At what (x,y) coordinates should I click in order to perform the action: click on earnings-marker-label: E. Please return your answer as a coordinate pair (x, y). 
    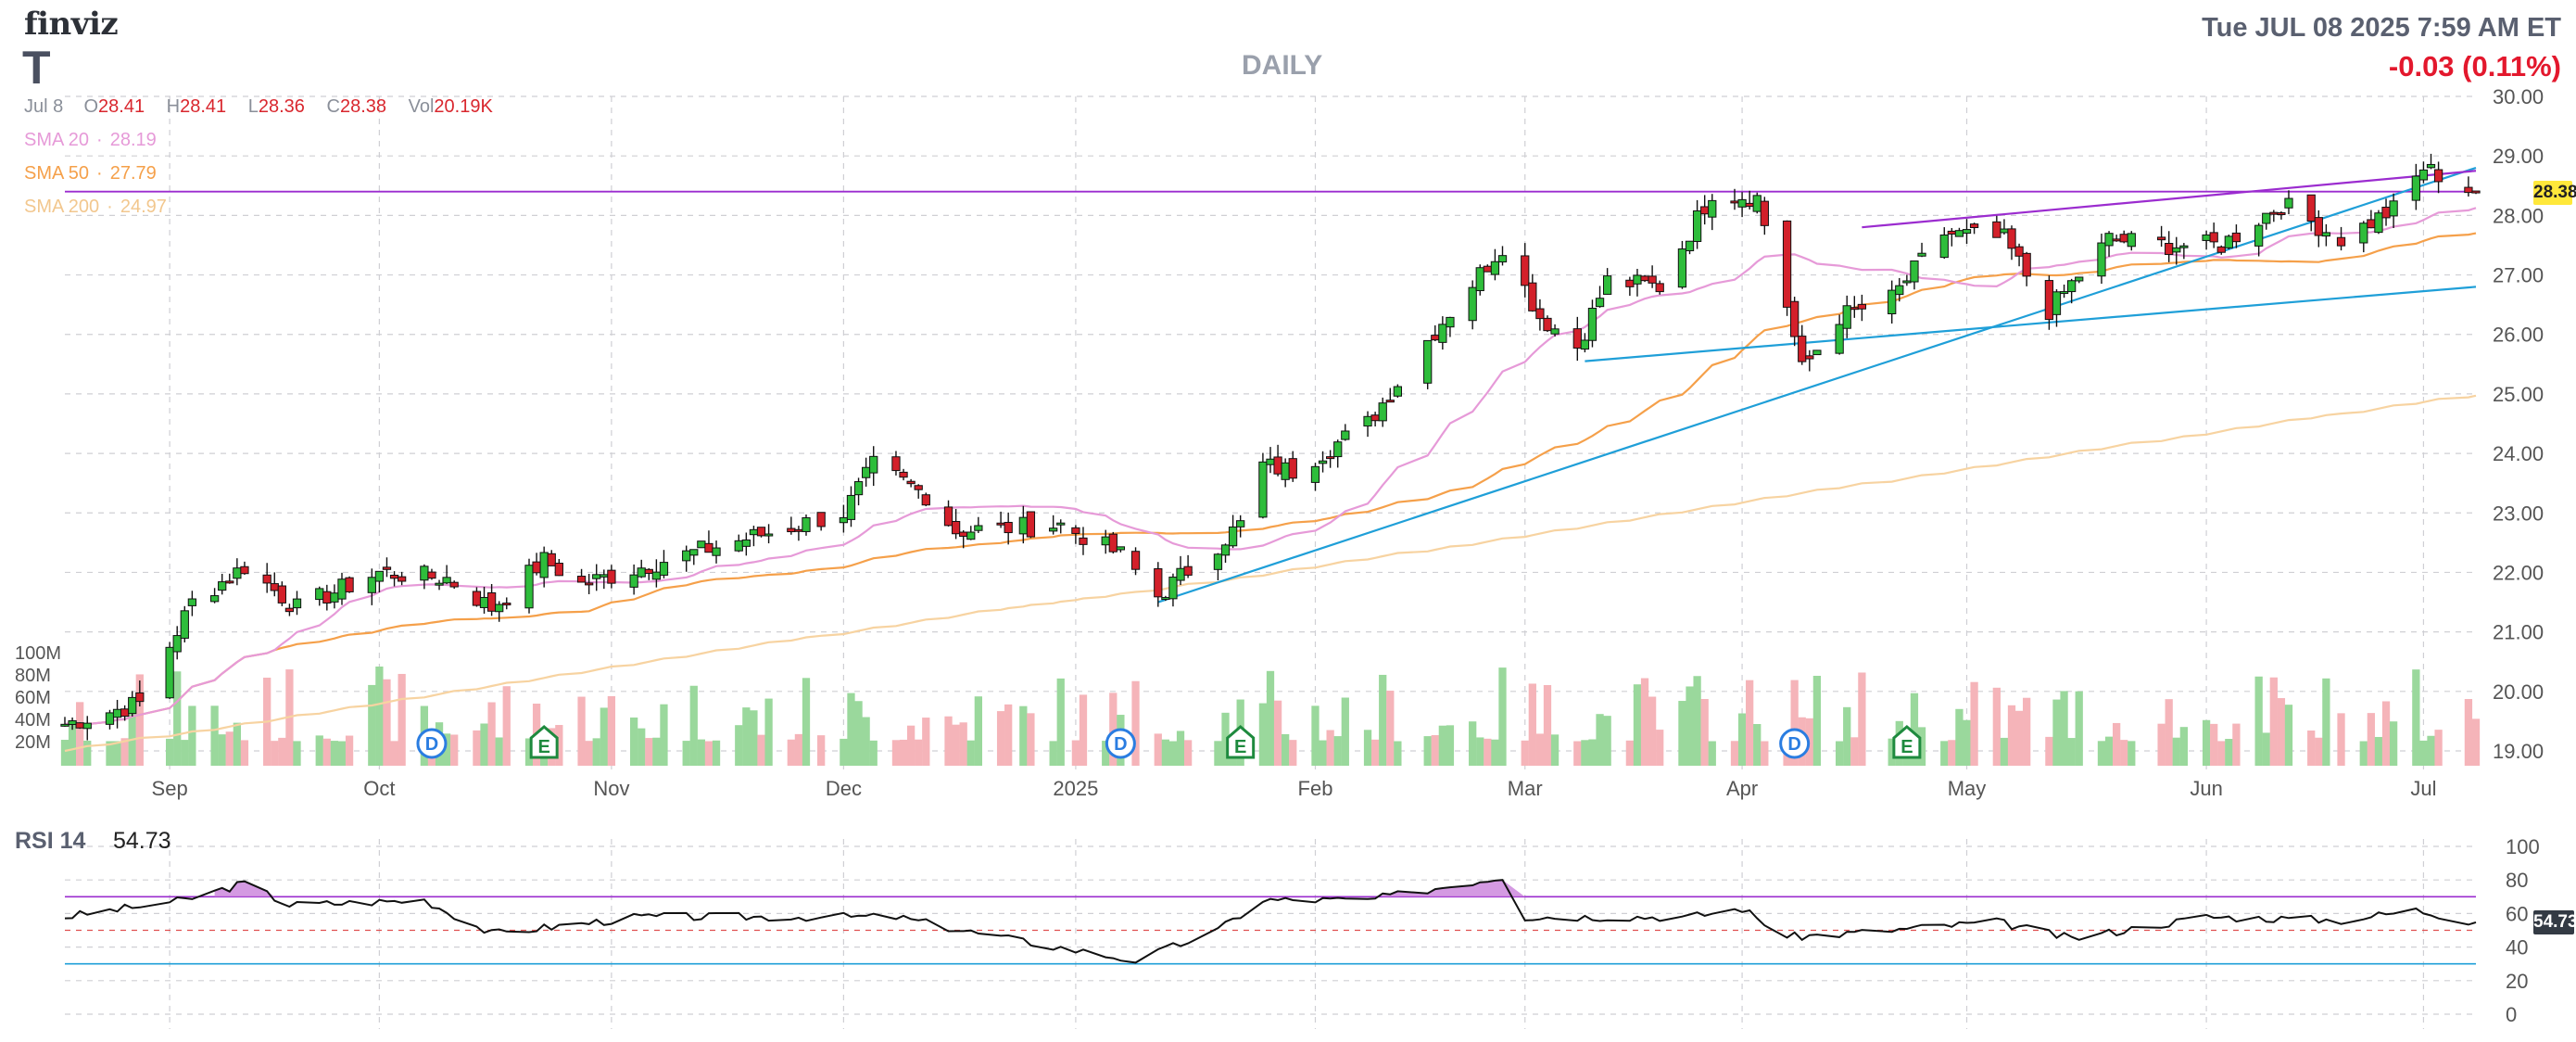
    Looking at the image, I should click on (1240, 747).